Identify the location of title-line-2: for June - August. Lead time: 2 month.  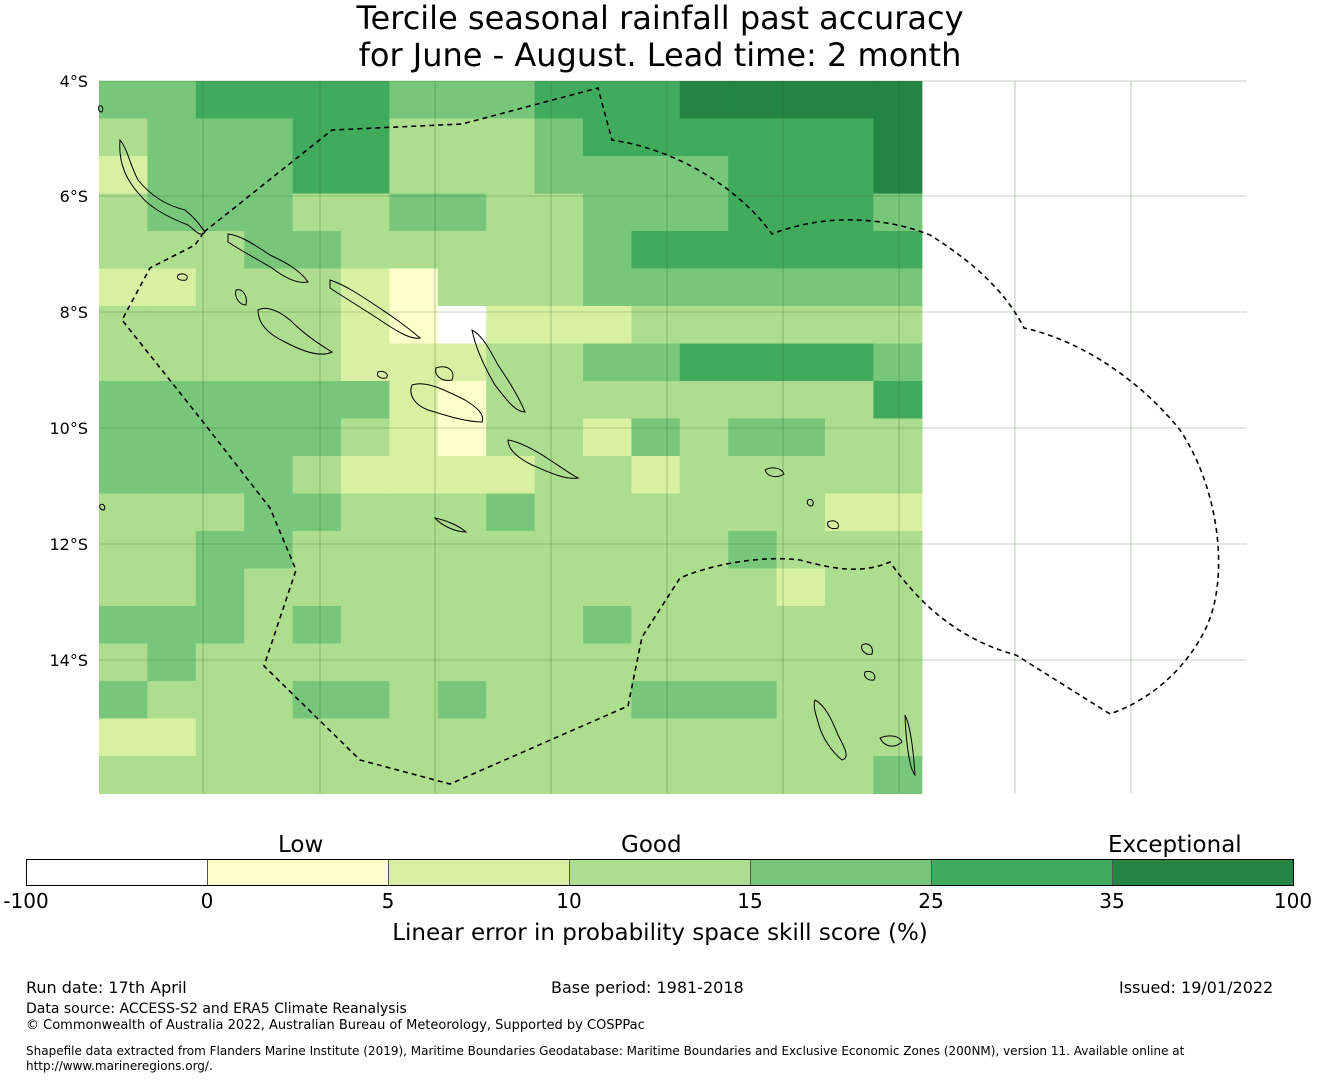
(660, 55).